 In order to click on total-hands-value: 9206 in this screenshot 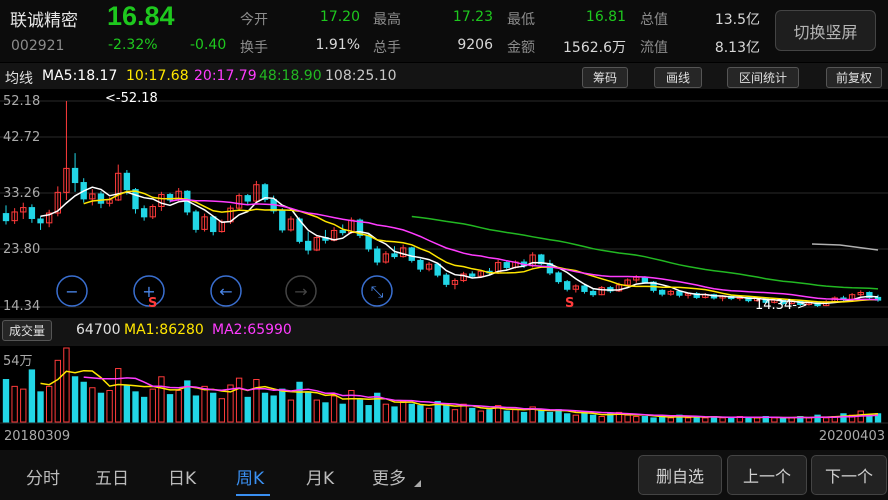, I will do `click(475, 45)`.